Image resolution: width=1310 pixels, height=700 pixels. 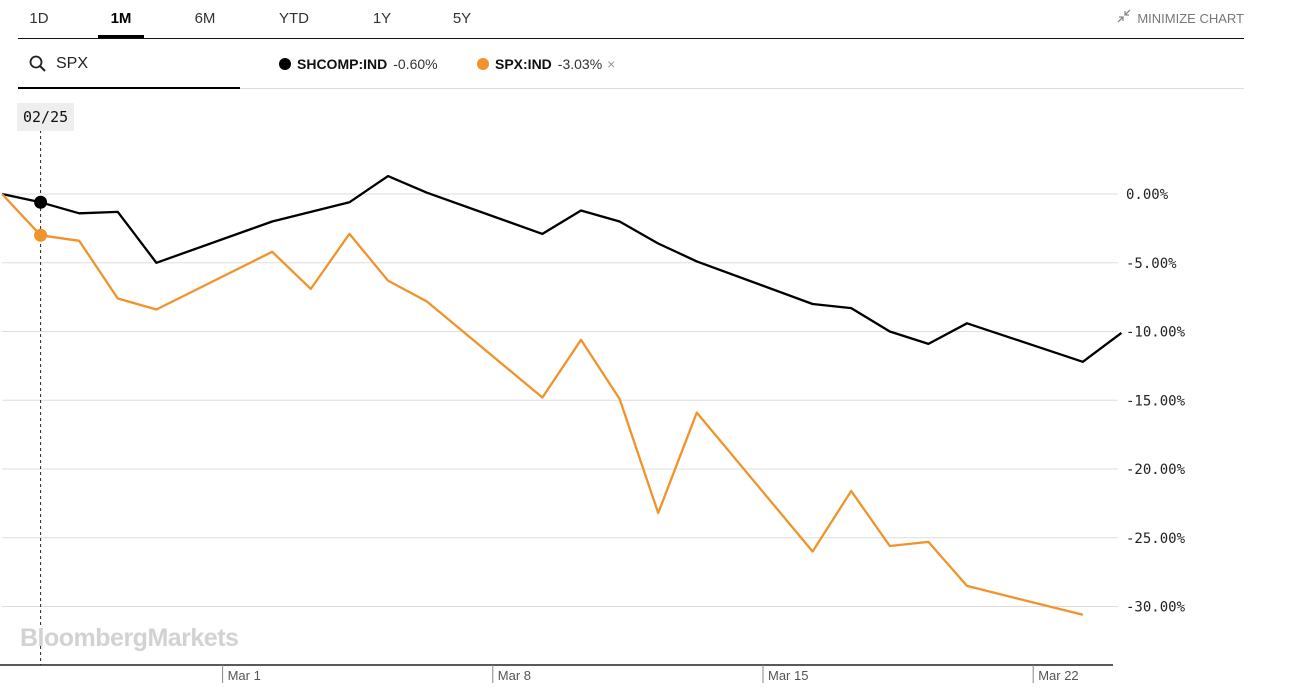 I want to click on y-tick-label: -15.00%, so click(x=1156, y=401).